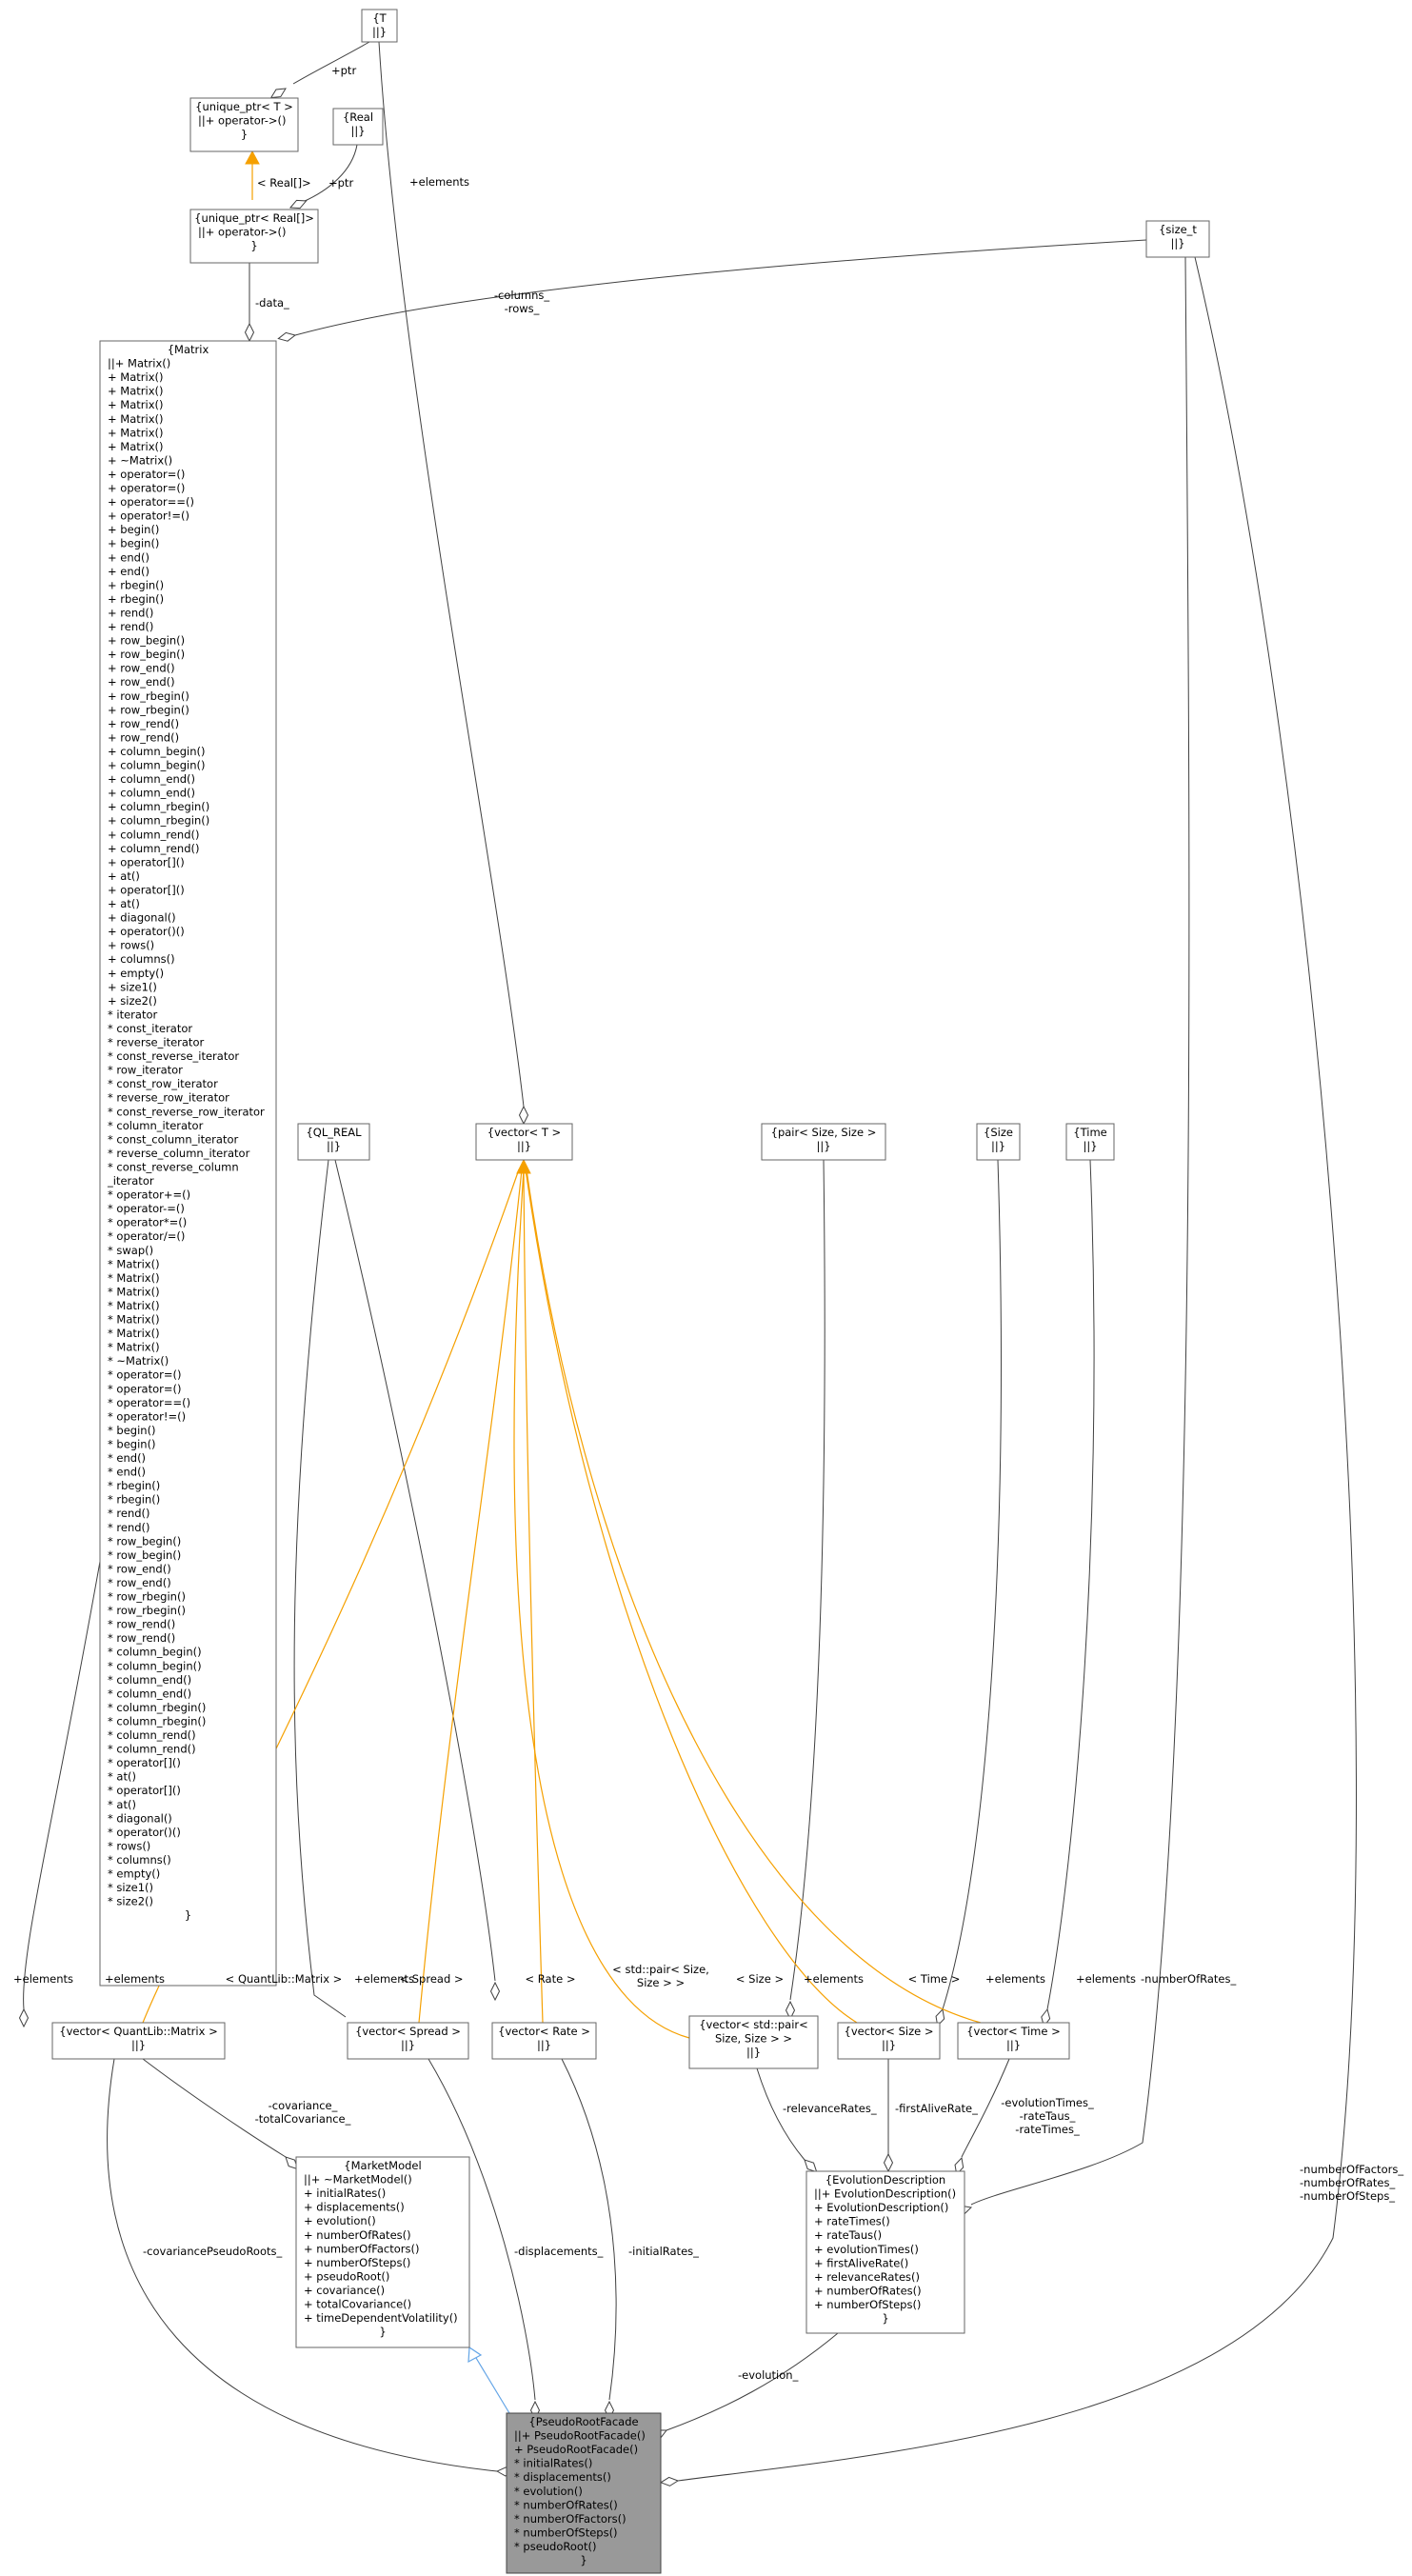  Describe the element at coordinates (146, 1236) in the screenshot. I see `class-member: * operator/=()` at that location.